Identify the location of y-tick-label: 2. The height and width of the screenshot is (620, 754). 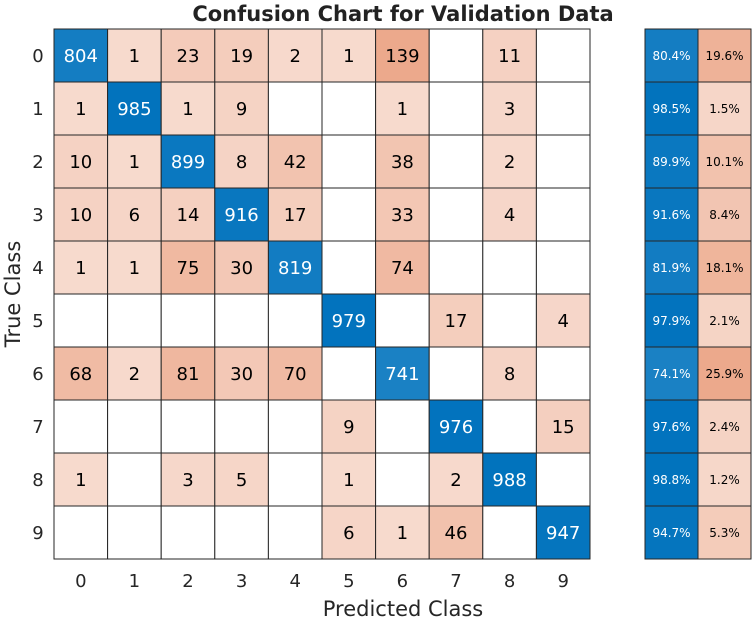
(37, 162).